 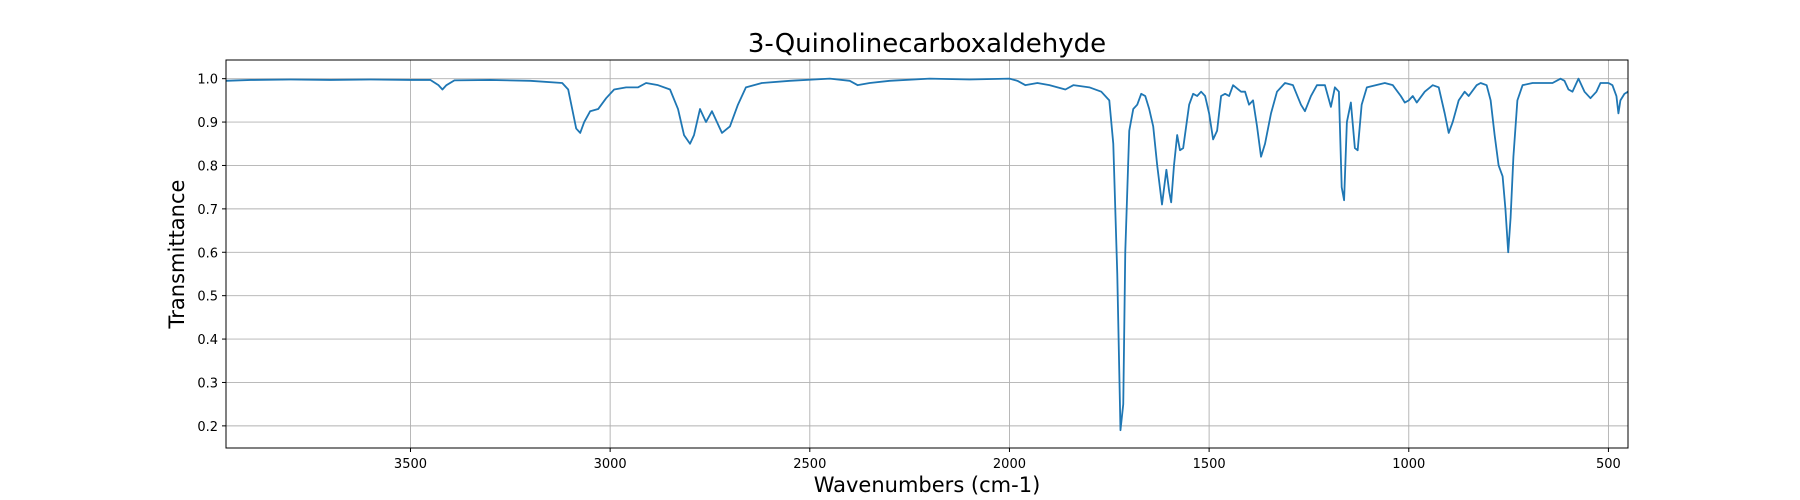 What do you see at coordinates (207, 210) in the screenshot?
I see `y-tick-label: 0.7` at bounding box center [207, 210].